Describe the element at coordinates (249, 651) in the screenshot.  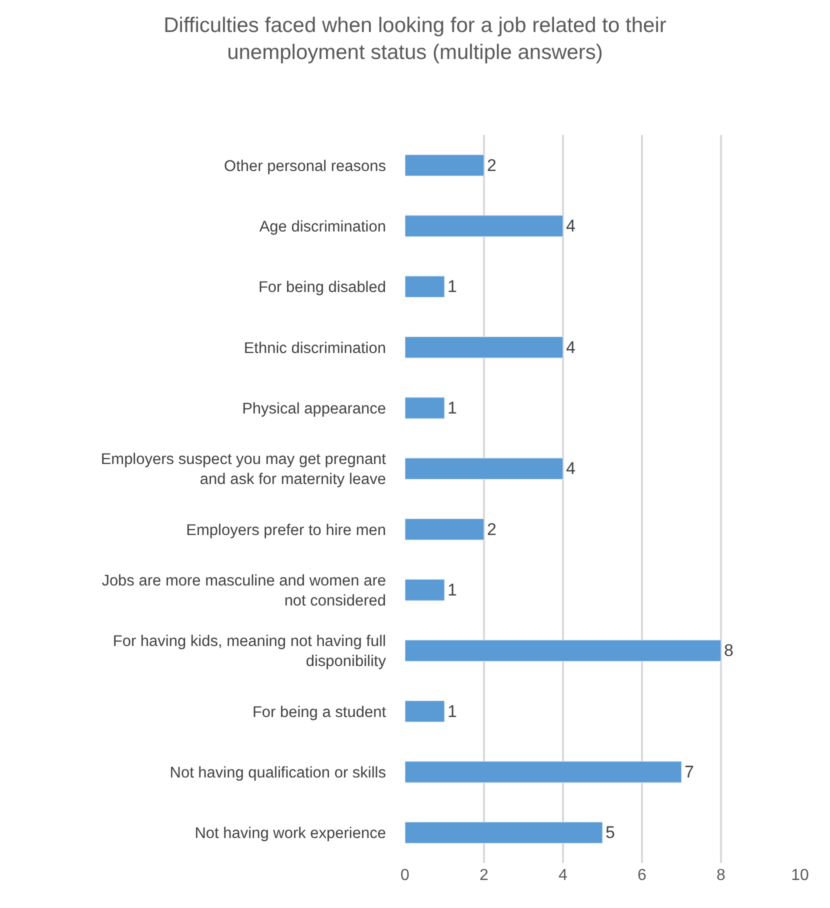
I see `y-tick-label: For having kids, meaning not having full disponibility` at that location.